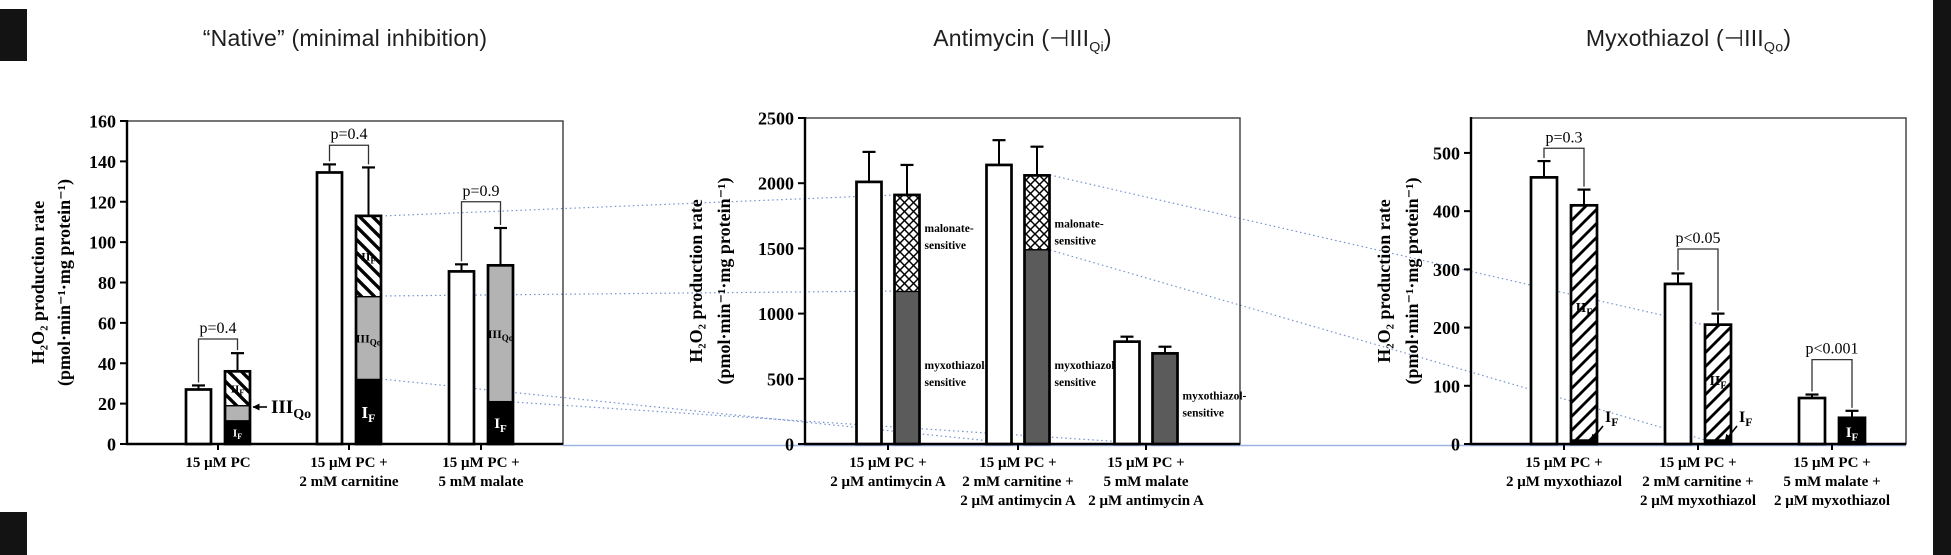  I want to click on panel-title-native: “Native” (minimal inhibition), so click(345, 40).